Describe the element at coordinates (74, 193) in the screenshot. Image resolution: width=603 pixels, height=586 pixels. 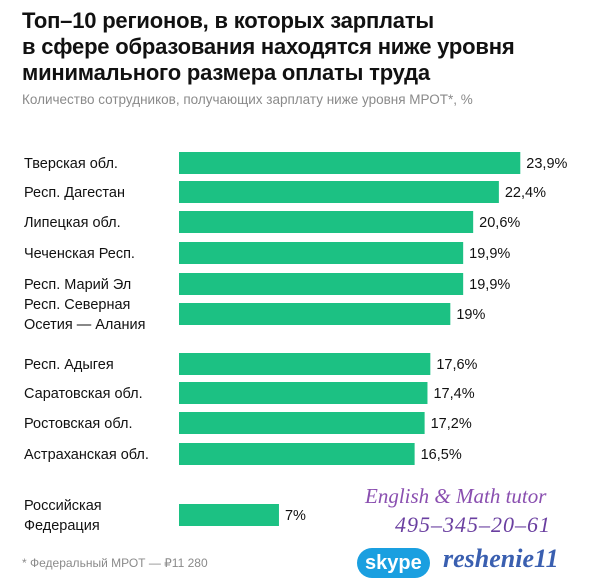
I see `category-label: Респ. Дагестан` at that location.